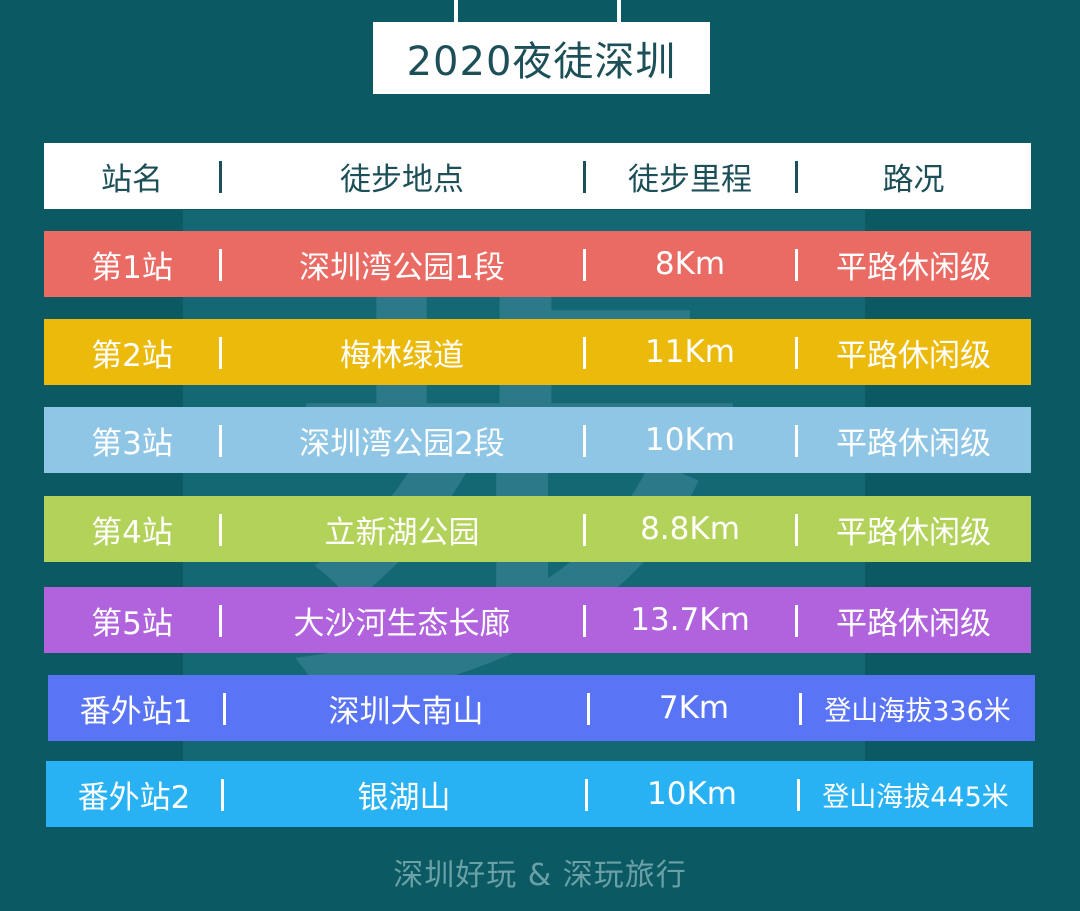 The width and height of the screenshot is (1080, 911). What do you see at coordinates (540, 875) in the screenshot?
I see `footer-credit: 深圳好玩 & 深玩旅行` at bounding box center [540, 875].